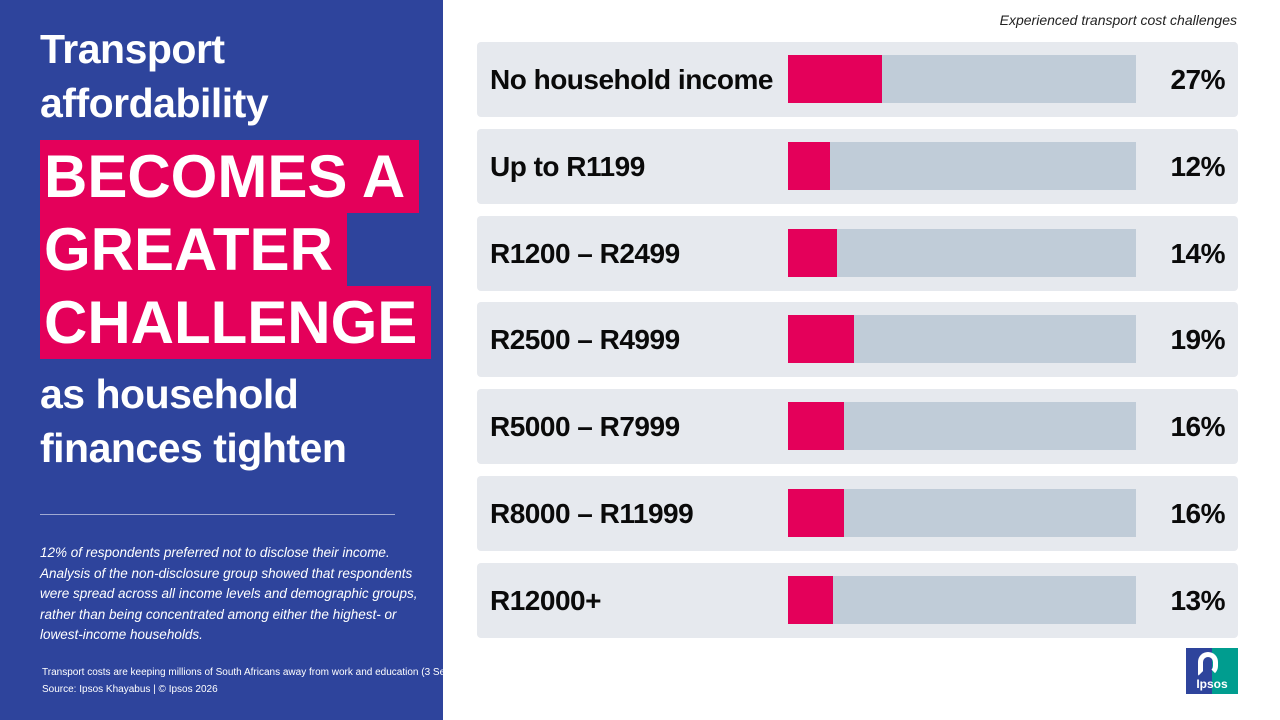 The height and width of the screenshot is (720, 1280). What do you see at coordinates (1118, 20) in the screenshot?
I see `chart-title: Experienced transport cost challenges` at bounding box center [1118, 20].